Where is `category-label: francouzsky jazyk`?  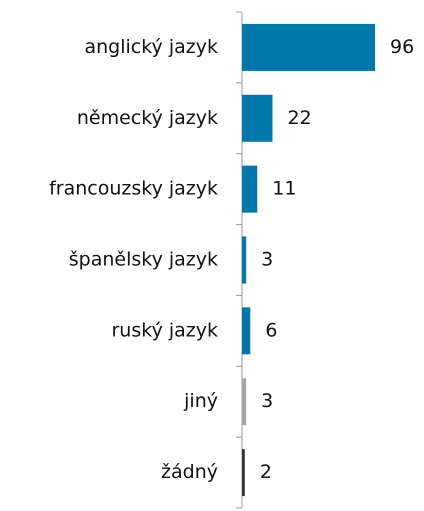
category-label: francouzsky jazyk is located at coordinates (133, 189).